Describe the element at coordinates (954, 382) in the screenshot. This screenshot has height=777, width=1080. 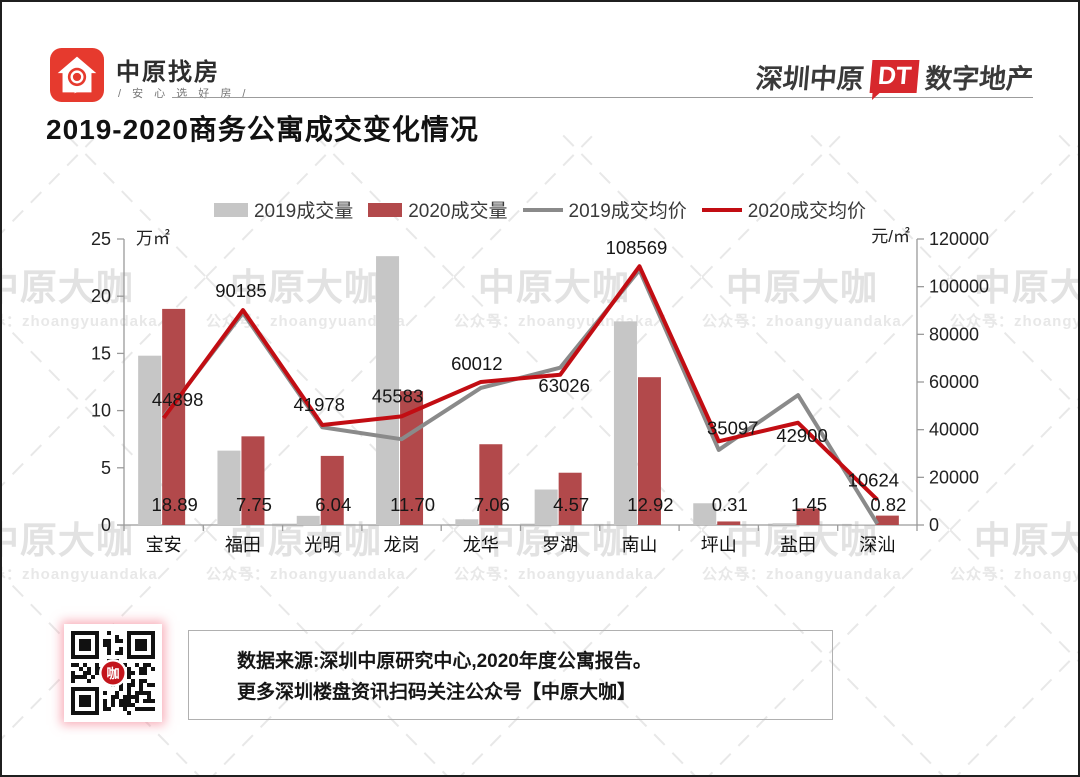
I see `svg-text: 60000` at that location.